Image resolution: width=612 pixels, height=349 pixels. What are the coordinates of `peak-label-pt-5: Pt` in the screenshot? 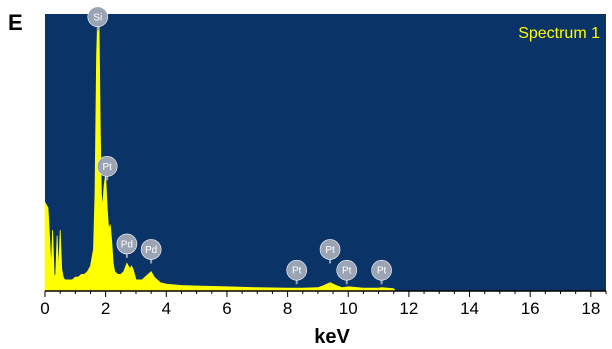 It's located at (296, 272).